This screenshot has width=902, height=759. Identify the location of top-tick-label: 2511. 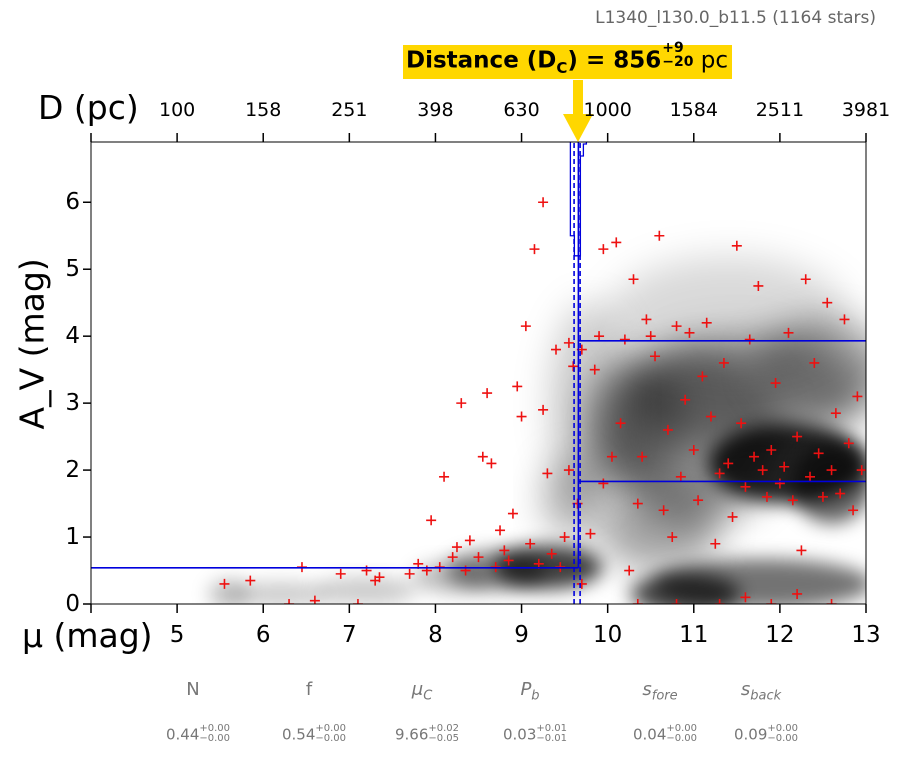
(780, 110).